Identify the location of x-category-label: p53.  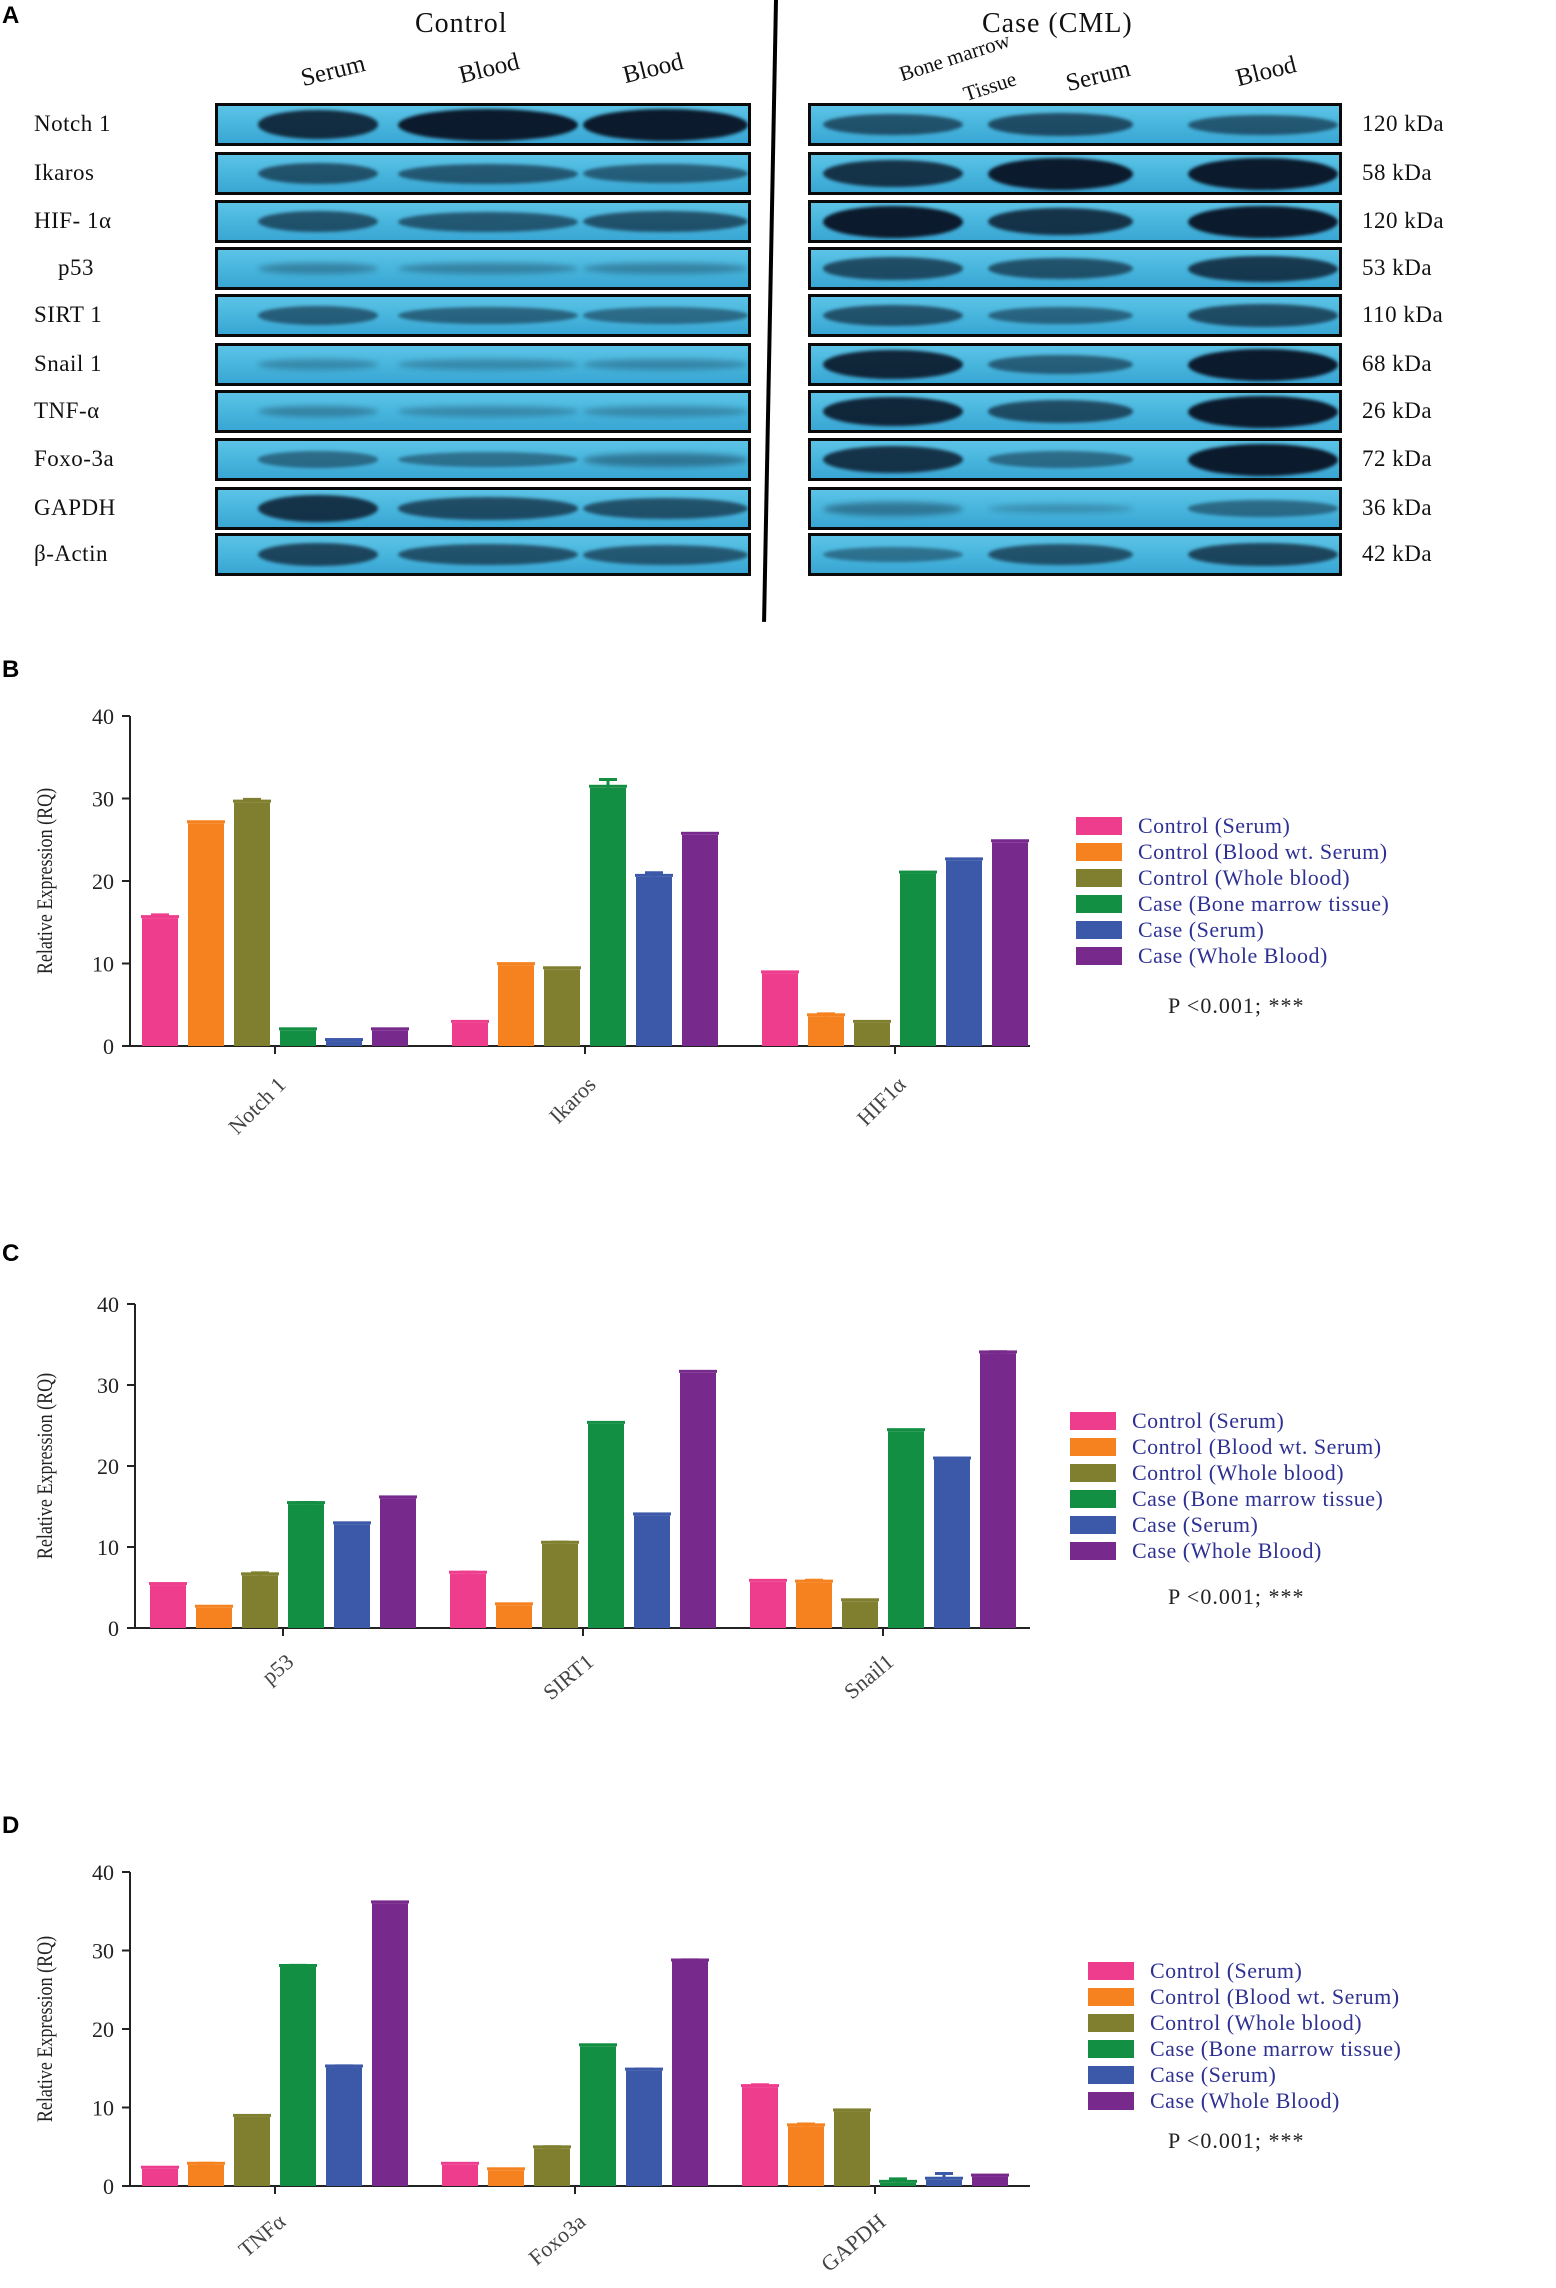
(277, 1669).